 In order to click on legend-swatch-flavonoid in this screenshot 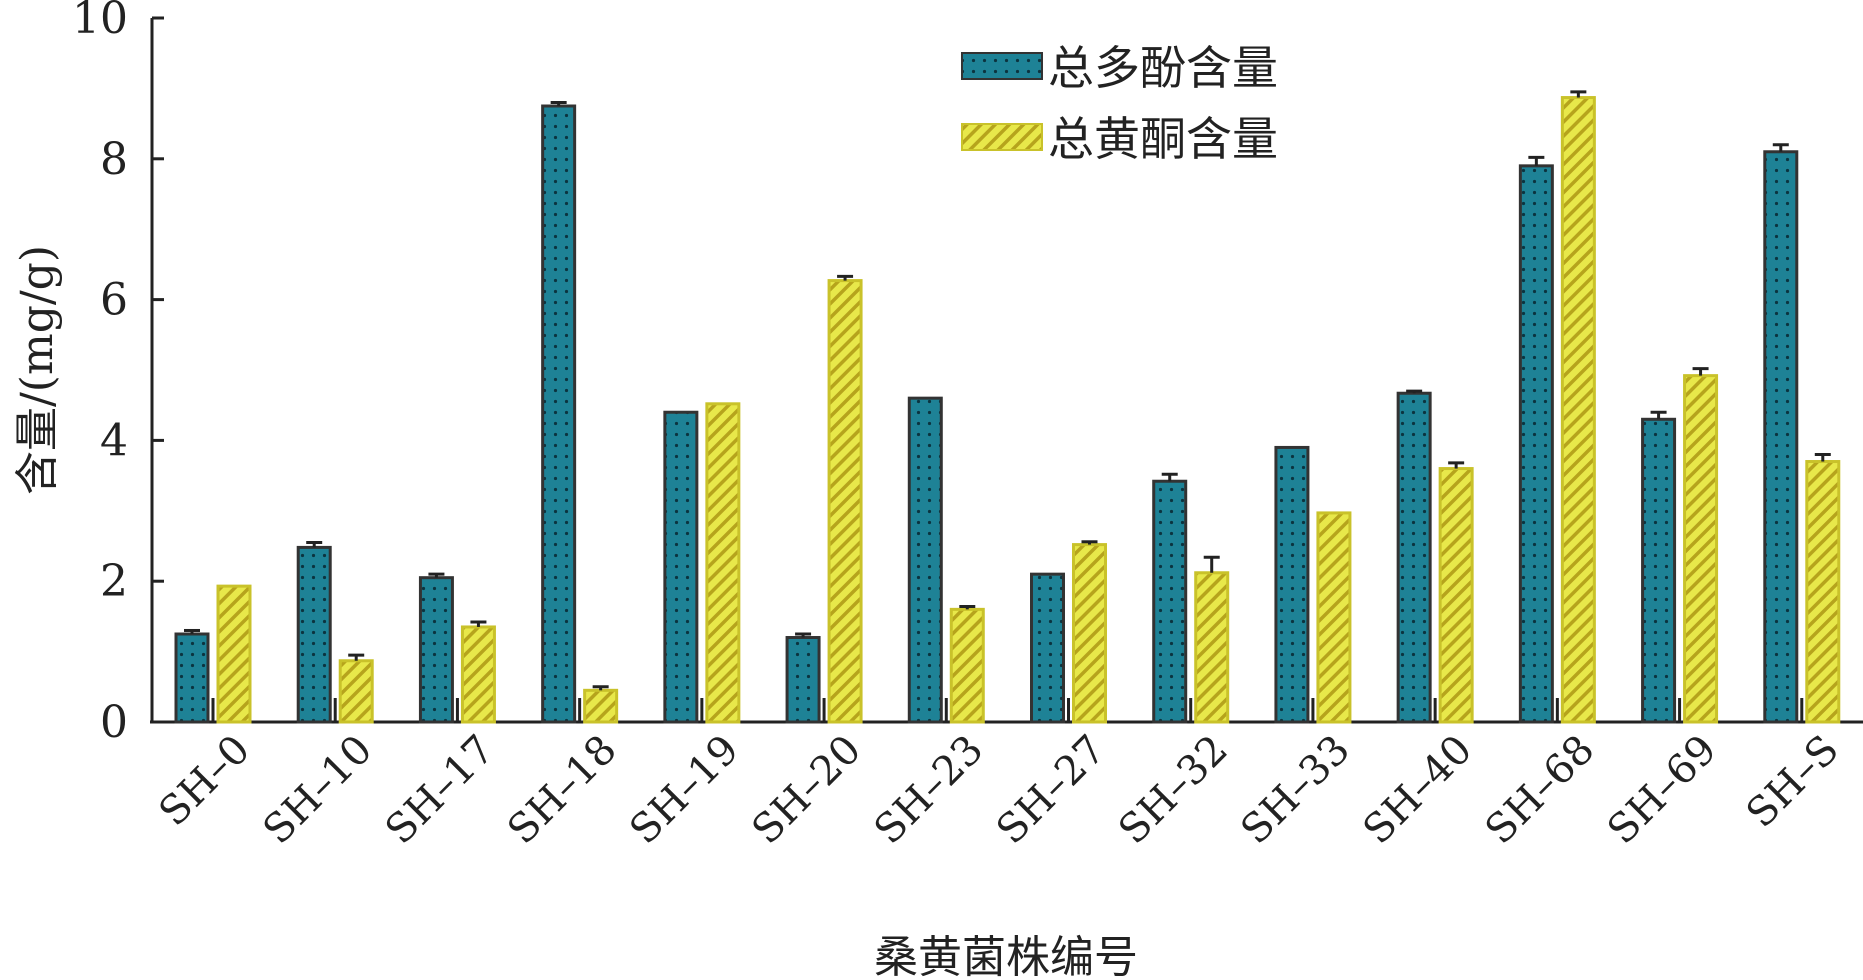, I will do `click(1002, 137)`.